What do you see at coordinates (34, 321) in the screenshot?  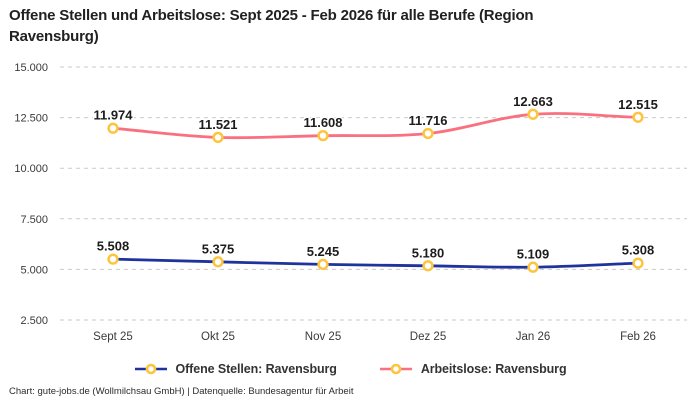 I see `y-tick-label: 2.500` at bounding box center [34, 321].